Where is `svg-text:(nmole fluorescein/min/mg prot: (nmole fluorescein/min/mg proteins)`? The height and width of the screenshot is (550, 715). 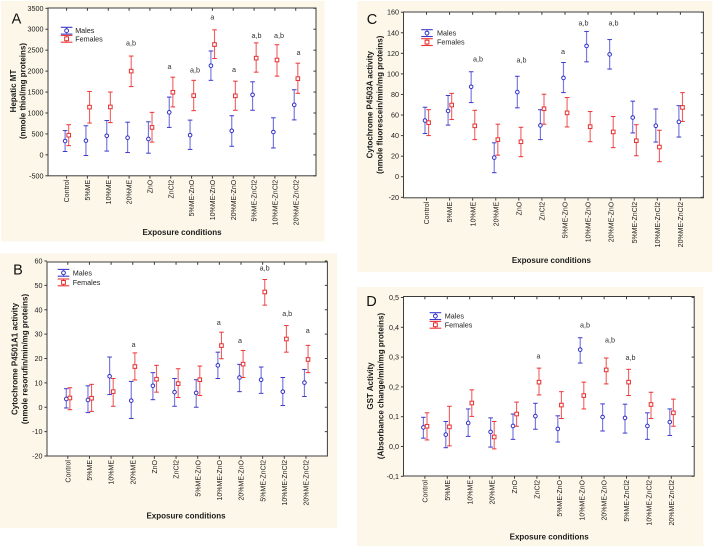 svg-text:(nmole fluorescein/min/mg prot: (nmole fluorescein/min/mg proteins) is located at coordinates (380, 104).